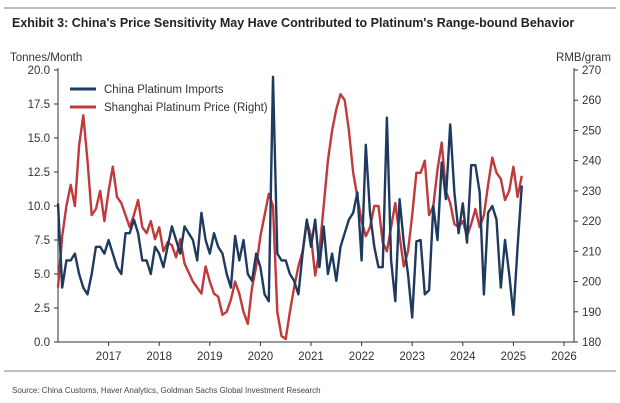 The image size is (620, 403). Describe the element at coordinates (591, 283) in the screenshot. I see `y-right-tick-label: 200` at that location.